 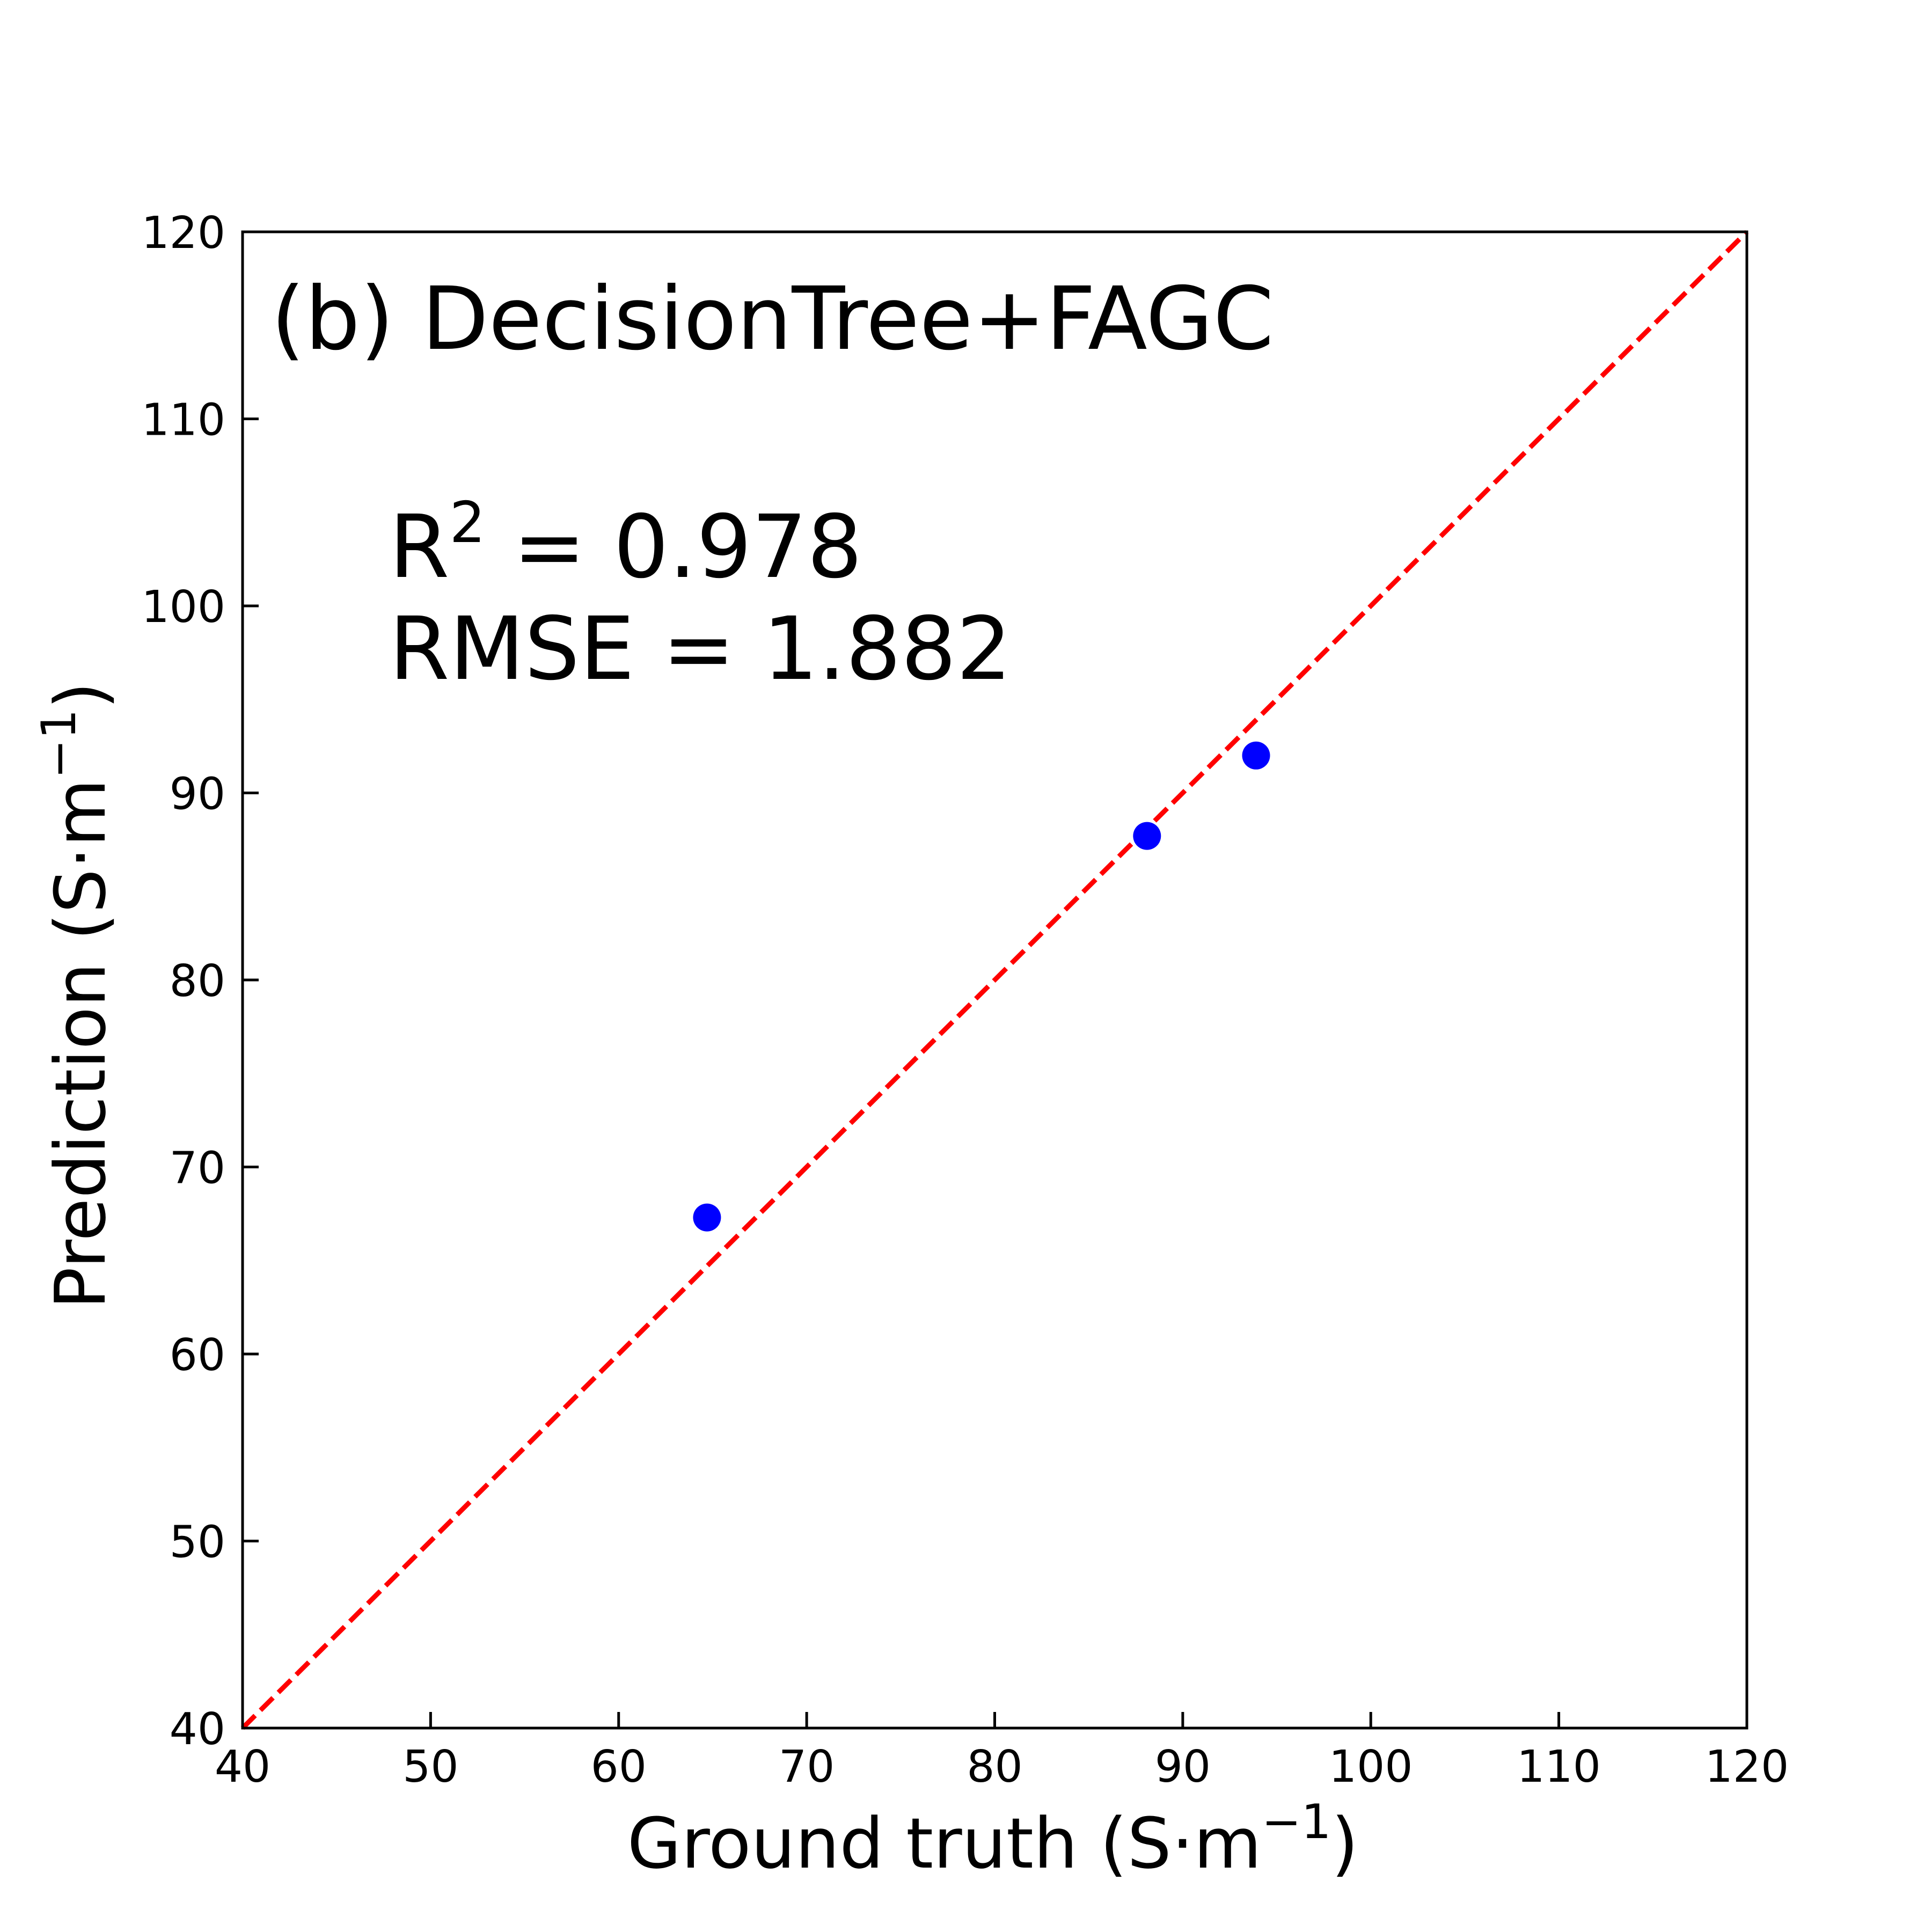 What do you see at coordinates (619, 1766) in the screenshot?
I see `x-tick-label-60: 60` at bounding box center [619, 1766].